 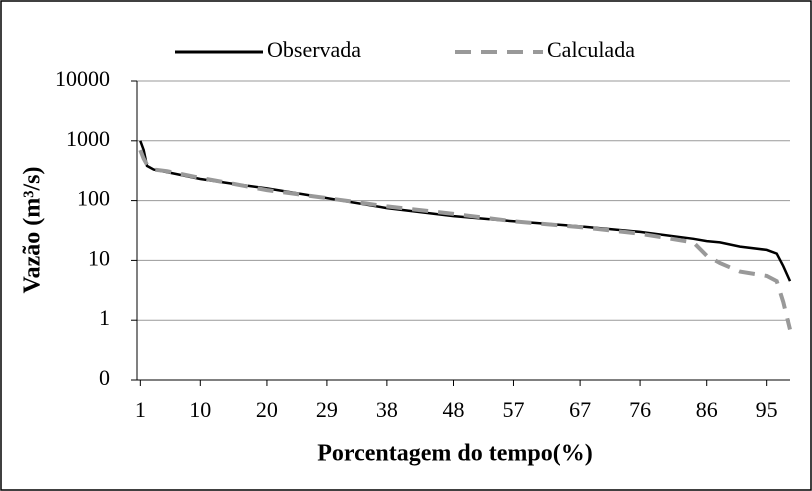 I want to click on x-tick-label: 10, so click(x=200, y=409).